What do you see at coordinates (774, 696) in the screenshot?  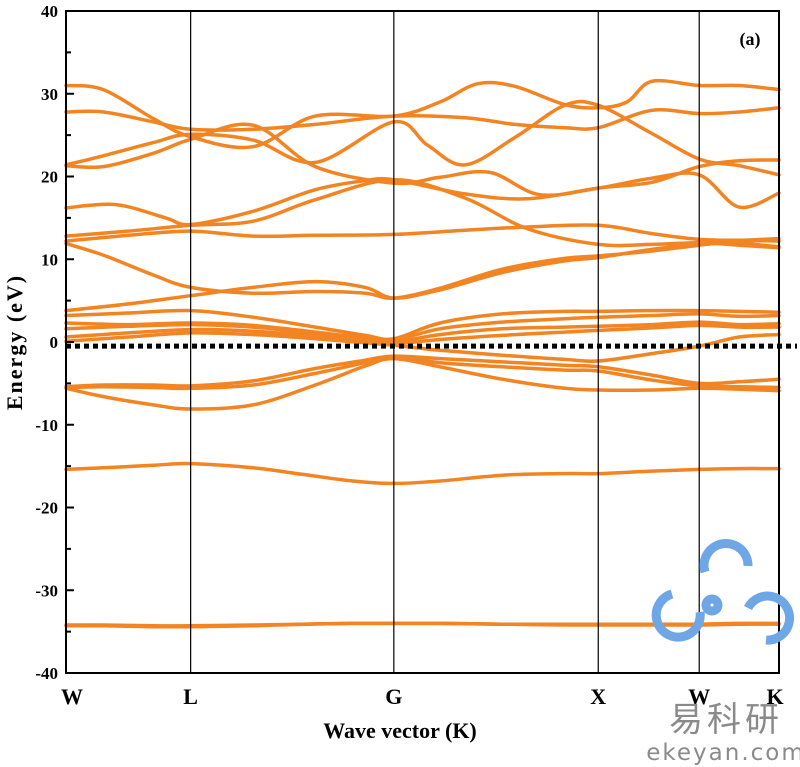 I see `x-tick-label-k: K` at bounding box center [774, 696].